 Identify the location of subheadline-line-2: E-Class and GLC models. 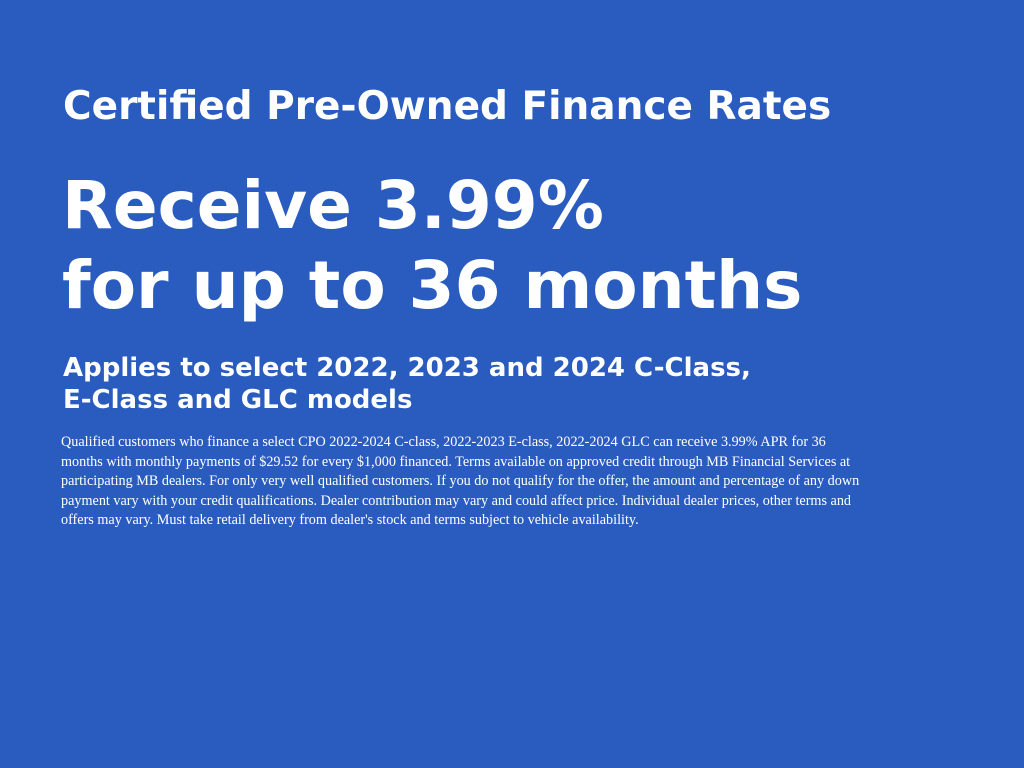
(238, 400).